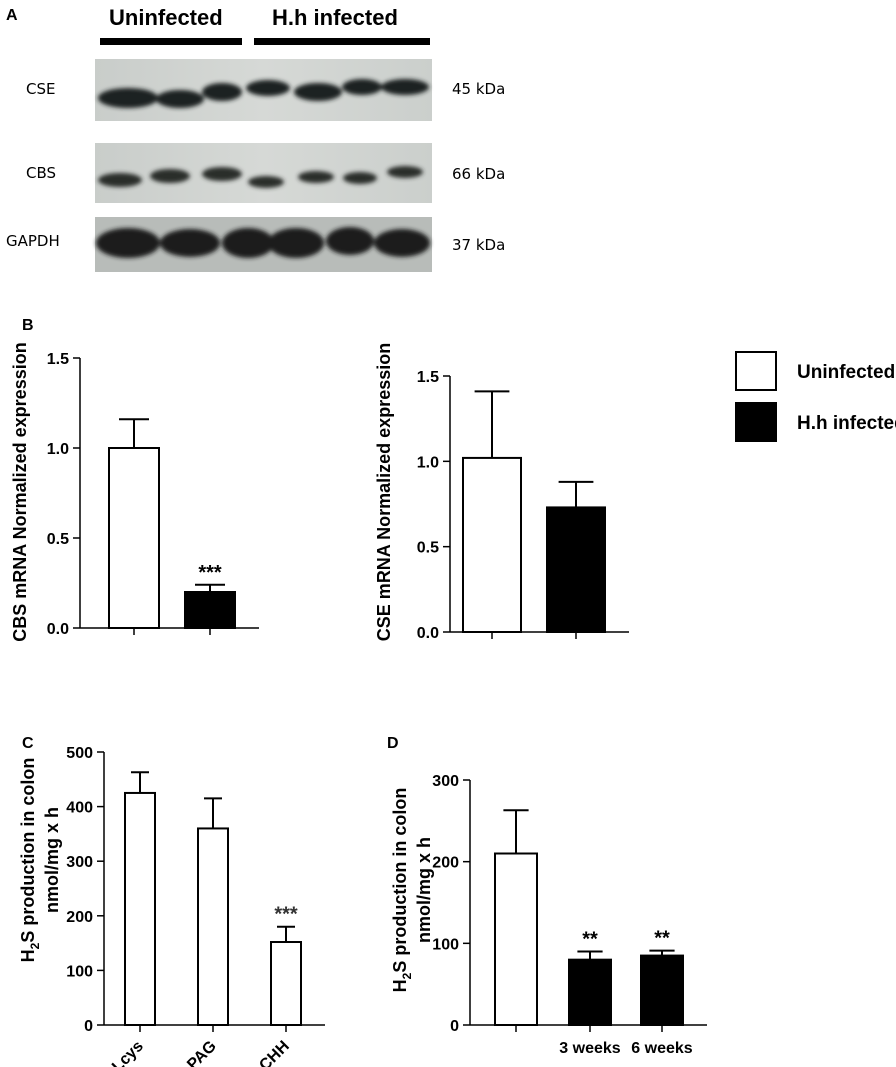 Image resolution: width=896 pixels, height=1067 pixels. What do you see at coordinates (589, 1048) in the screenshot?
I see `x-tick-label: 3 weeks` at bounding box center [589, 1048].